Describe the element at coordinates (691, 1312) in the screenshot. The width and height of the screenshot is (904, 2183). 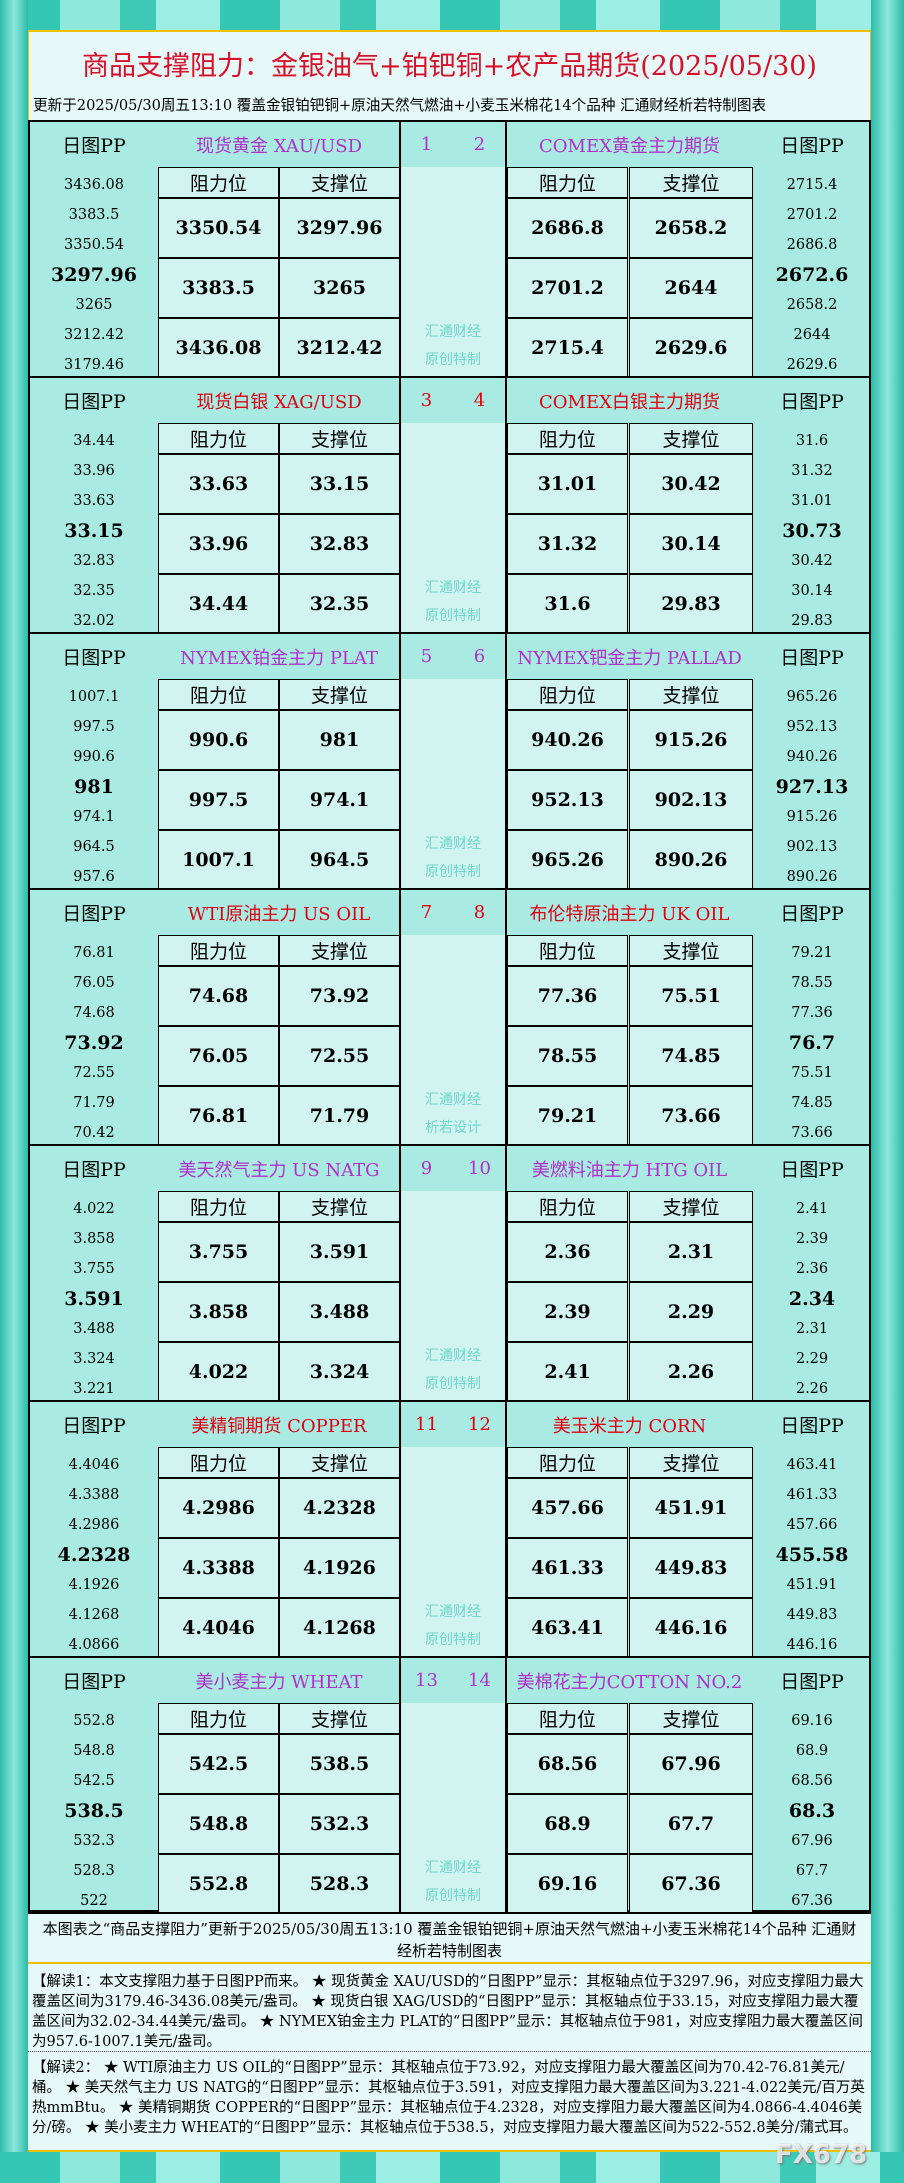
I see `support-value: 2.29` at that location.